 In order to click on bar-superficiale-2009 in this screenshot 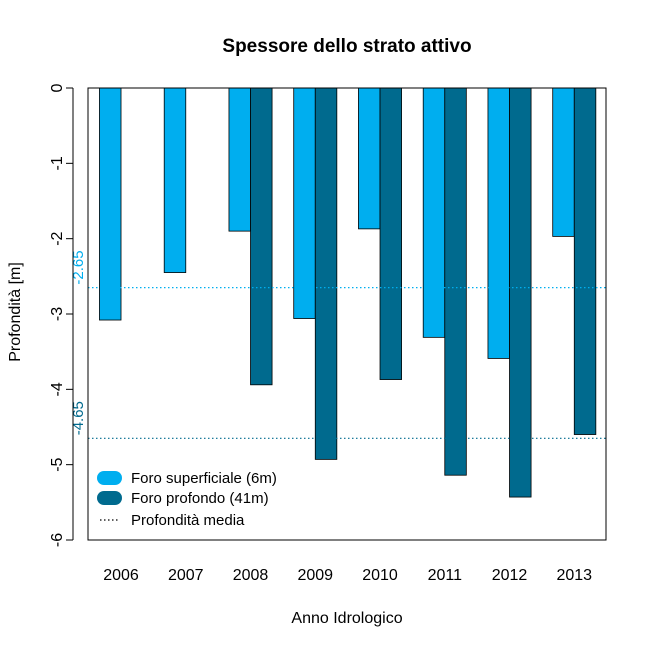, I will do `click(304, 203)`.